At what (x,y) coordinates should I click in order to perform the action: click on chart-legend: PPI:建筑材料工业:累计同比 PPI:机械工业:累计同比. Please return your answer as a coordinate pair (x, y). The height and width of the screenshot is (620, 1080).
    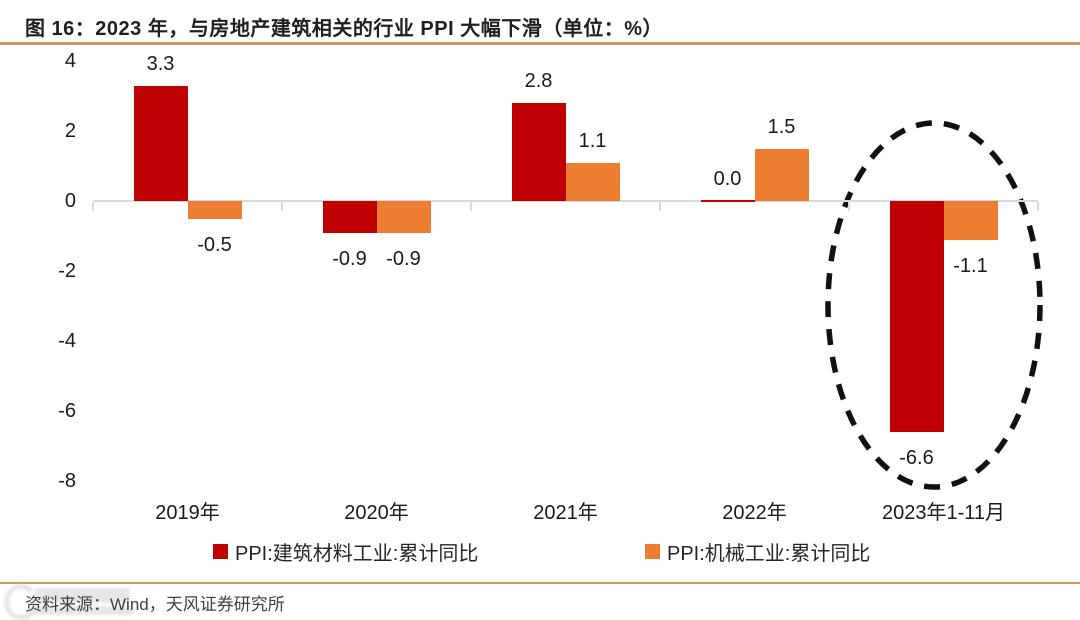
    Looking at the image, I should click on (540, 551).